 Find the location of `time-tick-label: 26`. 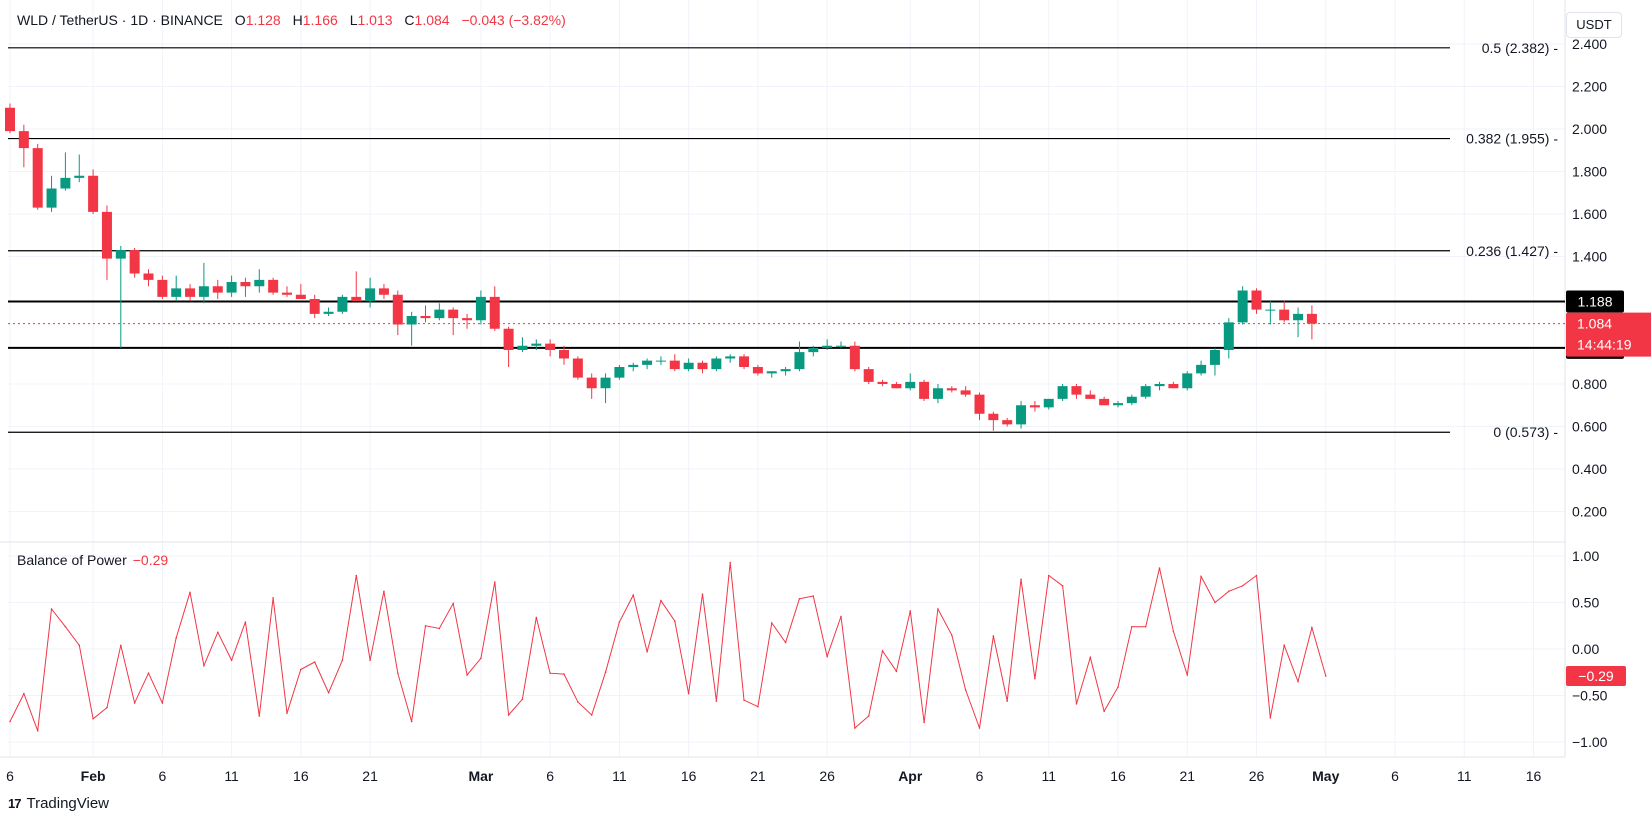

time-tick-label: 26 is located at coordinates (827, 776).